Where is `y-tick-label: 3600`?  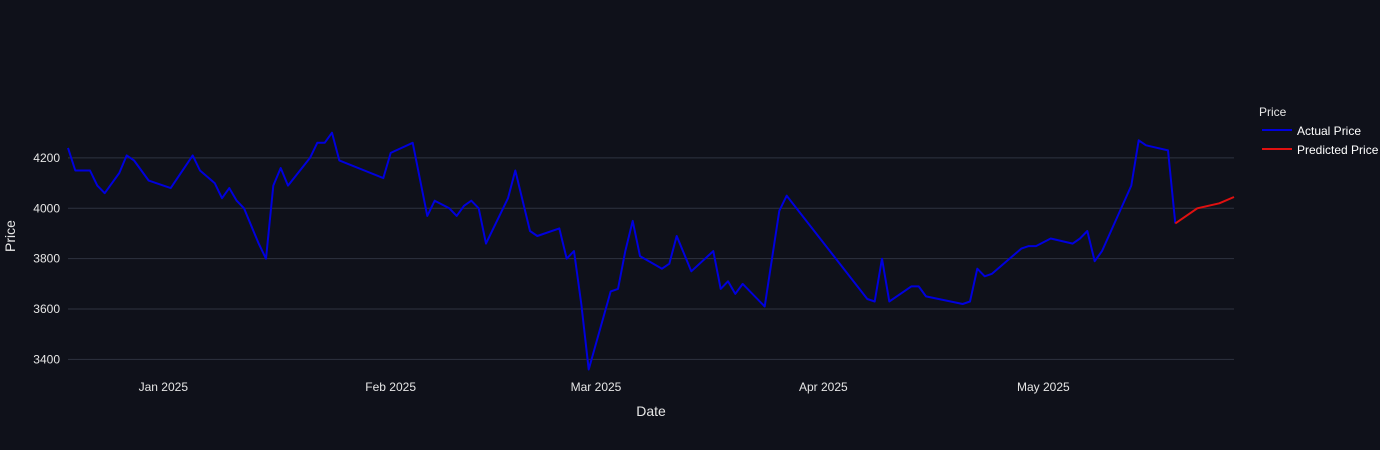 y-tick-label: 3600 is located at coordinates (46, 309).